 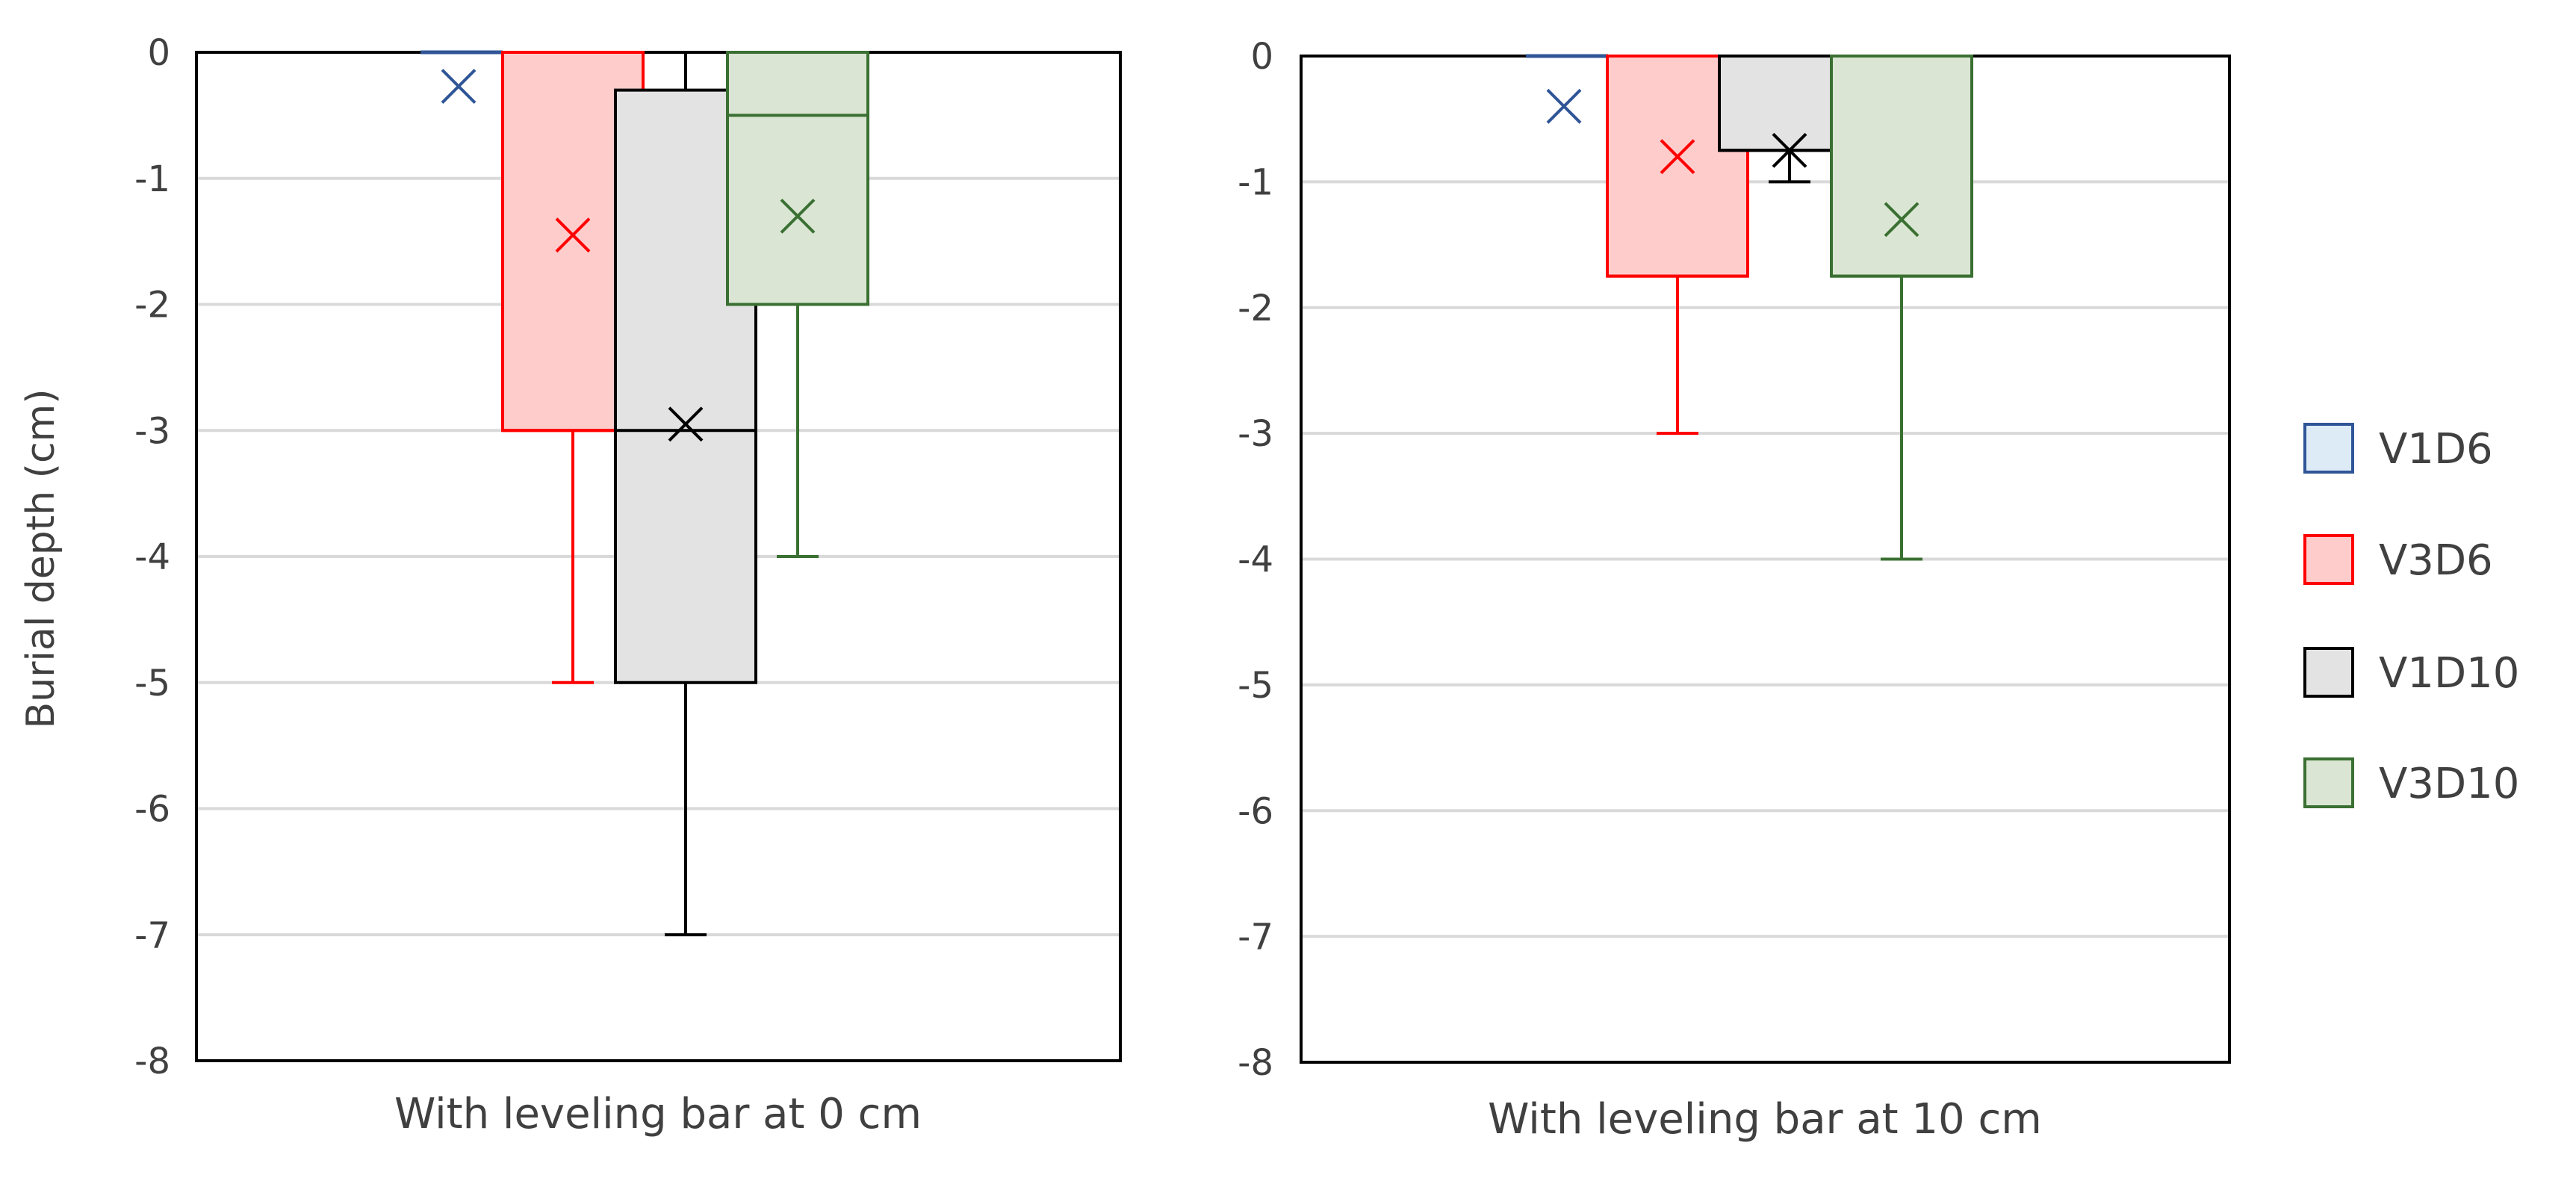 I want to click on legend-item-v1d6: V1D6, so click(x=2398, y=448).